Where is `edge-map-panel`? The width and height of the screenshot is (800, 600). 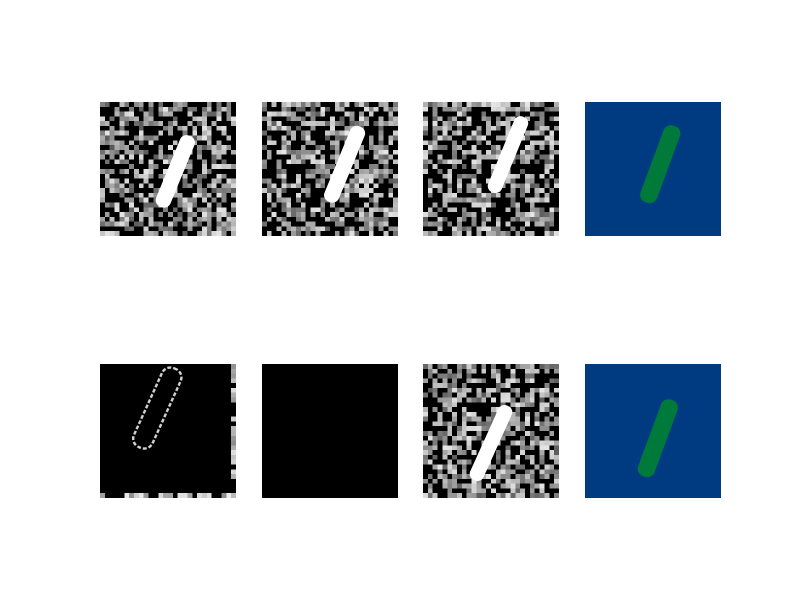 edge-map-panel is located at coordinates (168, 431).